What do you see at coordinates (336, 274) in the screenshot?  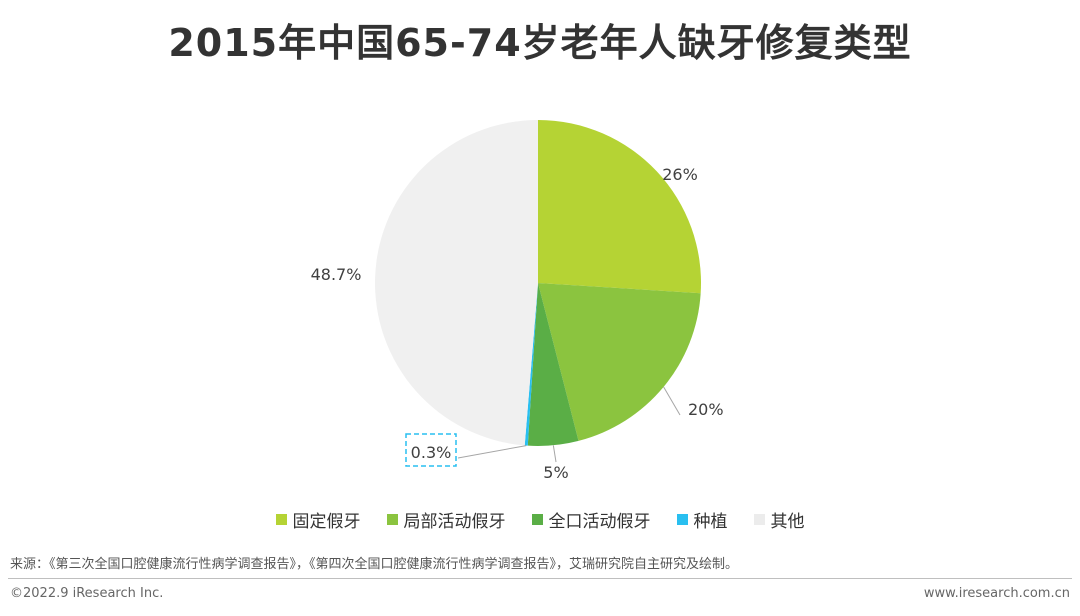 I see `slice-label-4: 48.7%` at bounding box center [336, 274].